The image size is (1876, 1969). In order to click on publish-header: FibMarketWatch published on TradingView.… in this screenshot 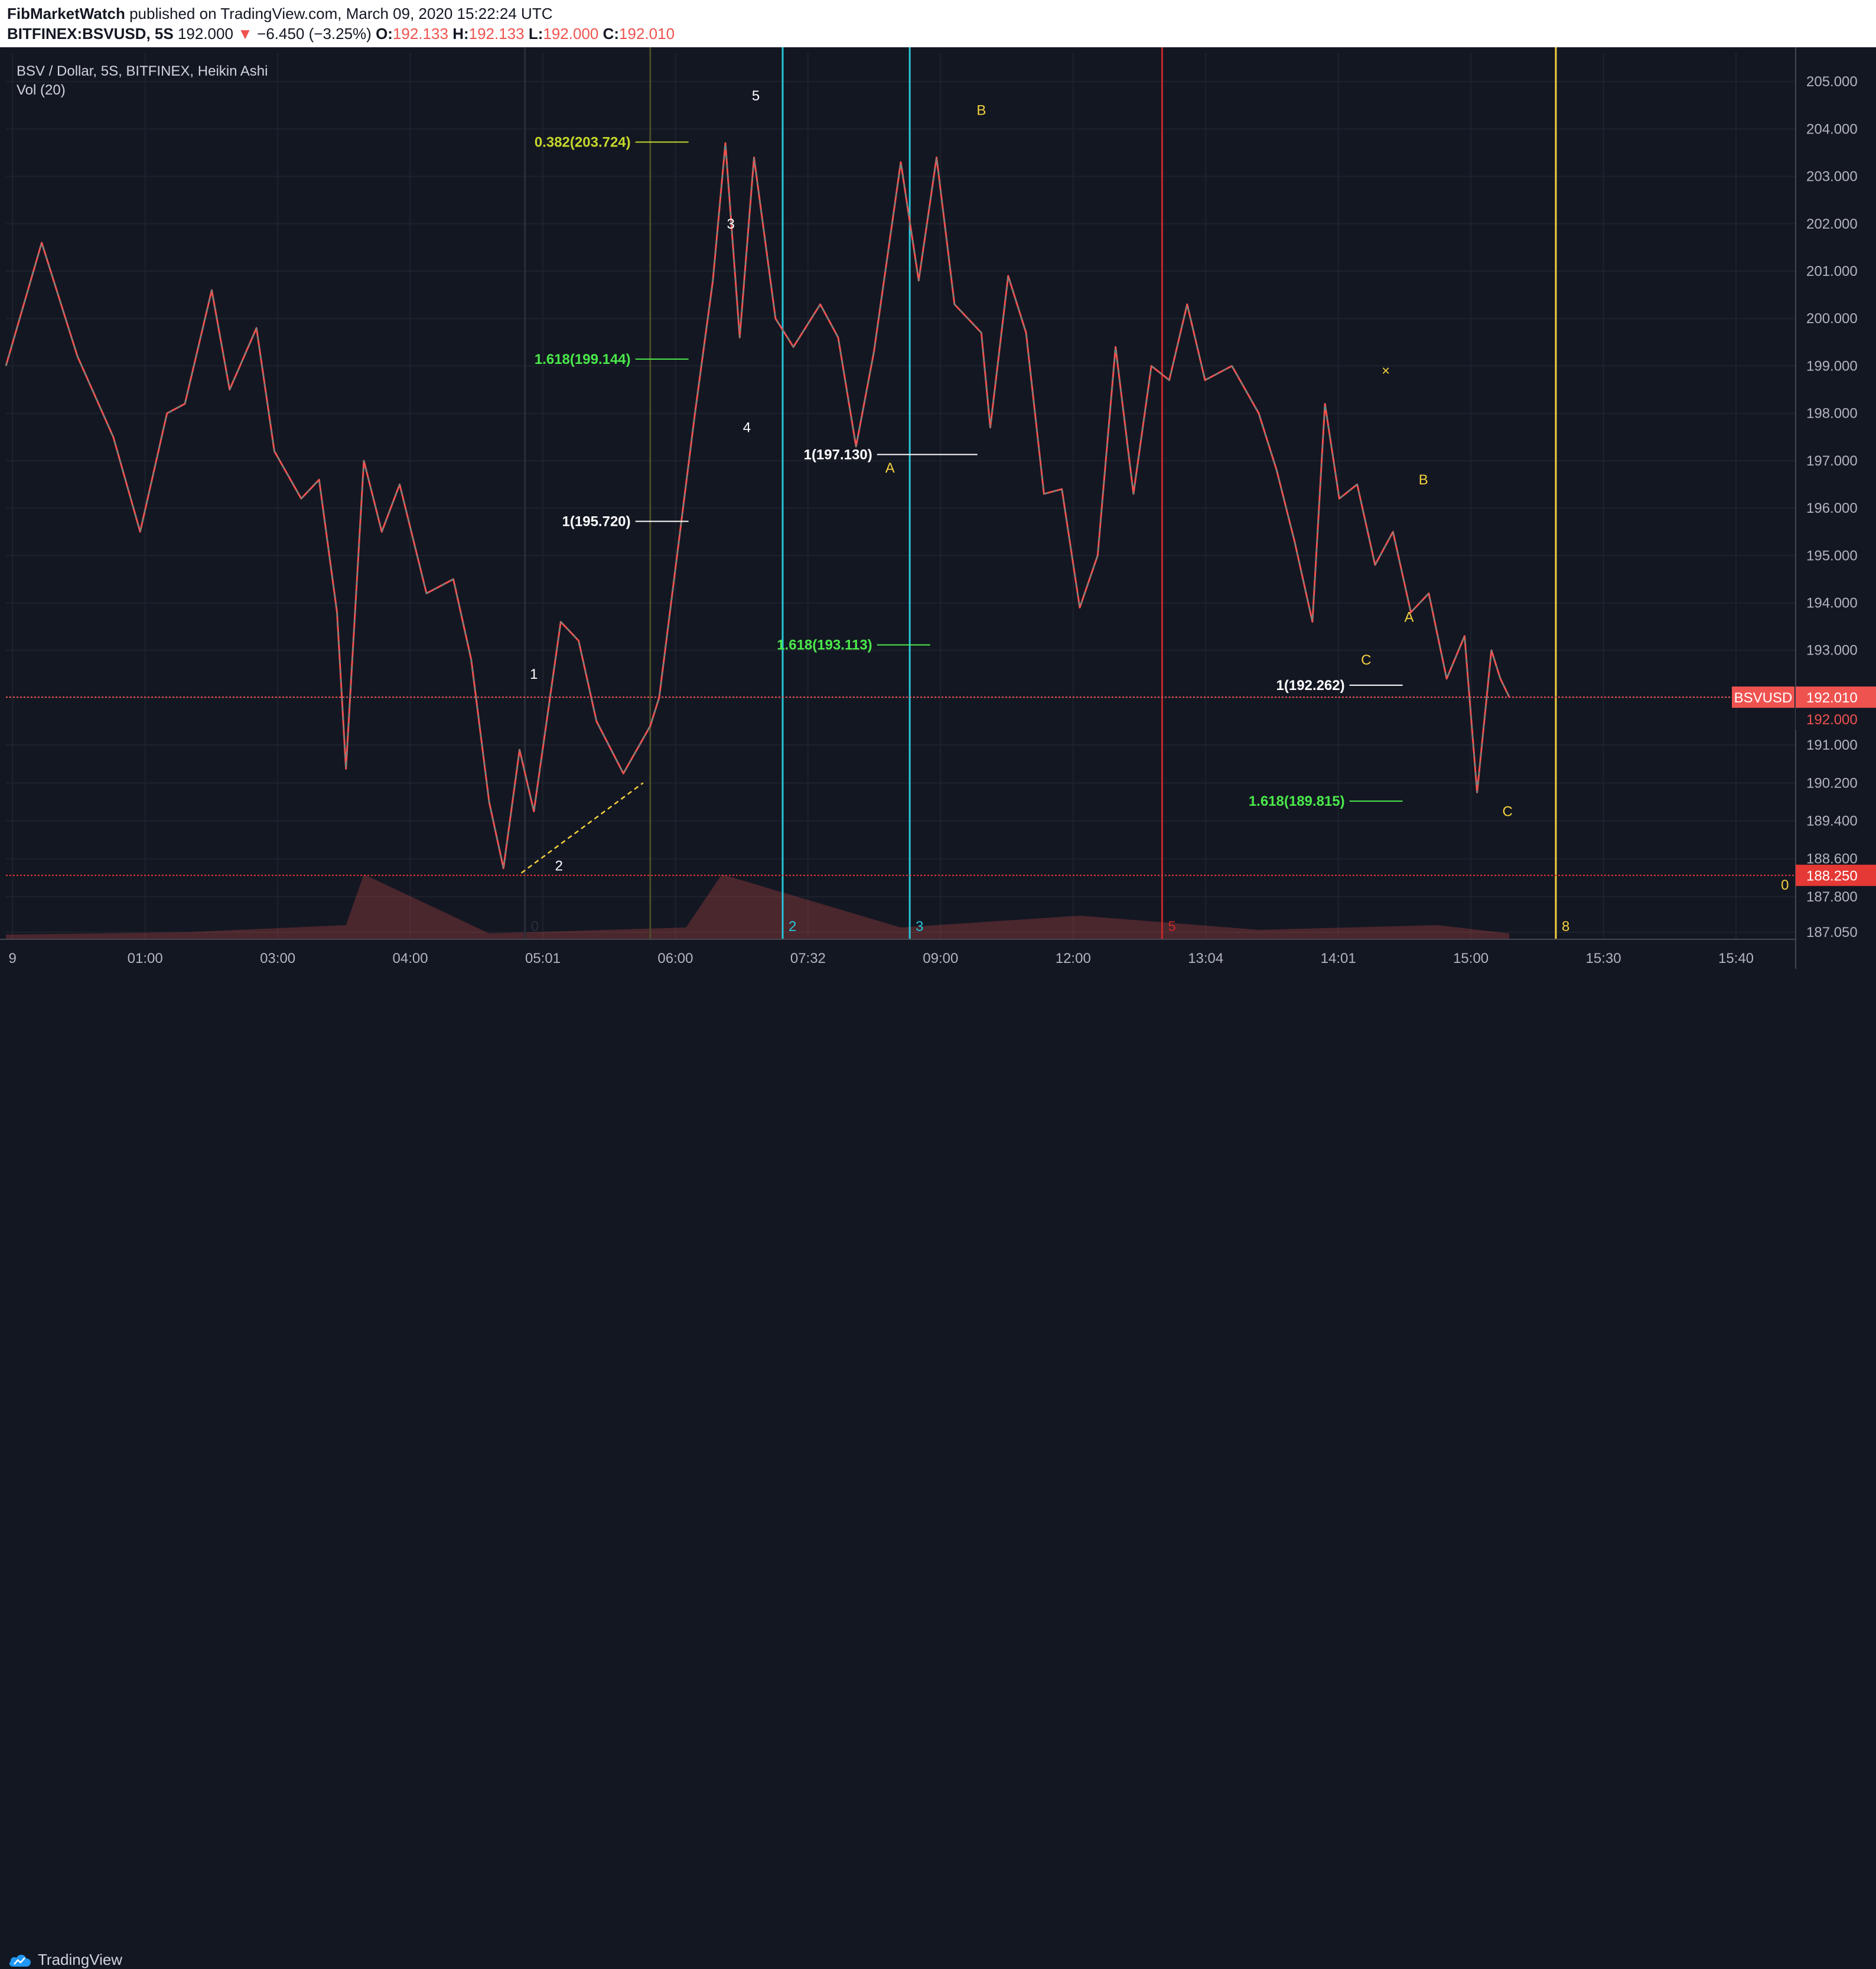, I will do `click(938, 23)`.